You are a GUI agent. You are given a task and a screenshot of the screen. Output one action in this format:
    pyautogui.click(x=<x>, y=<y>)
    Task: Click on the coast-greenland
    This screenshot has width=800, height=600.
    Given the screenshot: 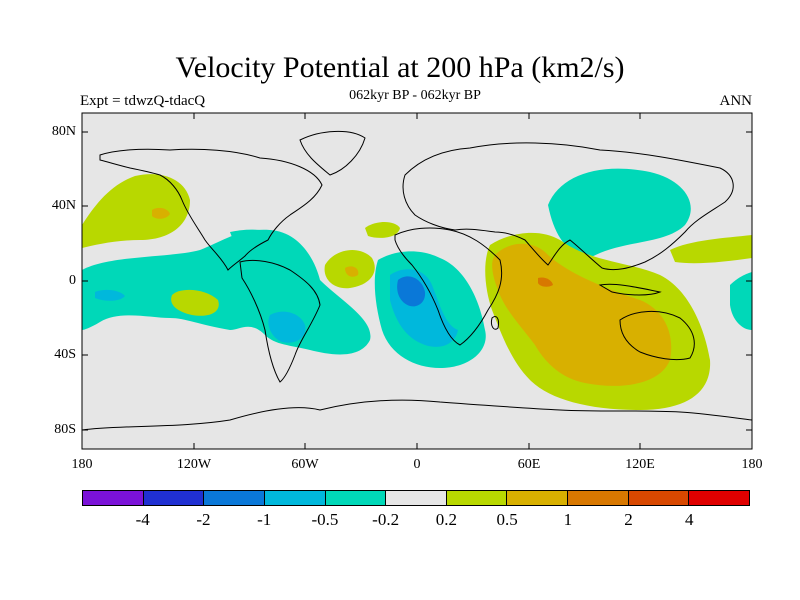 What is the action you would take?
    pyautogui.click(x=332, y=153)
    